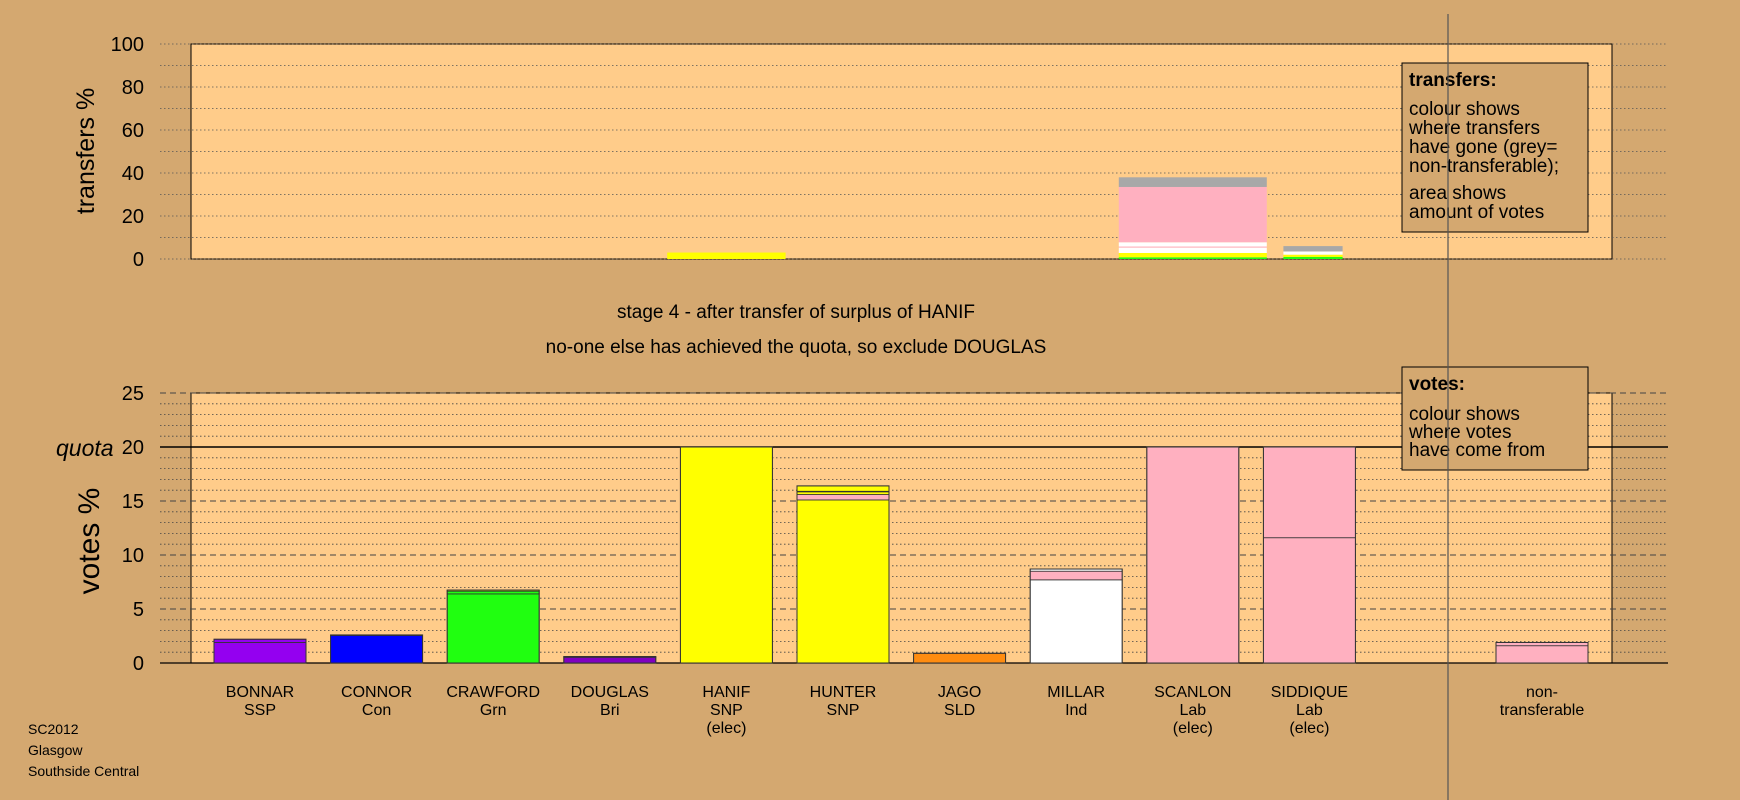 The height and width of the screenshot is (800, 1740). What do you see at coordinates (138, 260) in the screenshot?
I see `transfers-y-tick-label: 0` at bounding box center [138, 260].